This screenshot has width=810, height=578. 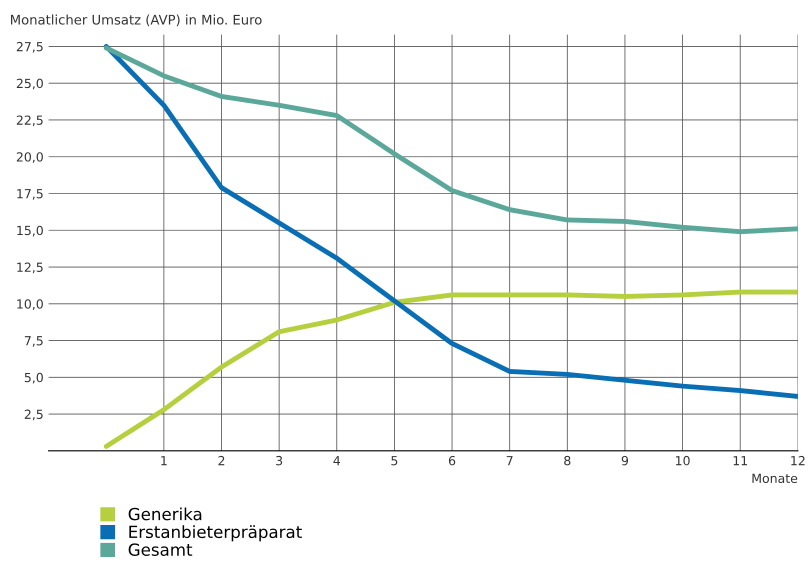 I want to click on x-tick-label: 5, so click(x=394, y=461).